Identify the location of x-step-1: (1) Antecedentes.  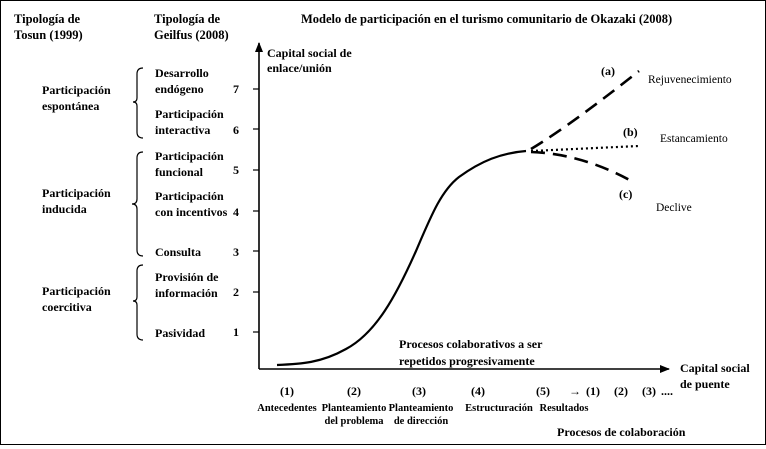
(286, 399).